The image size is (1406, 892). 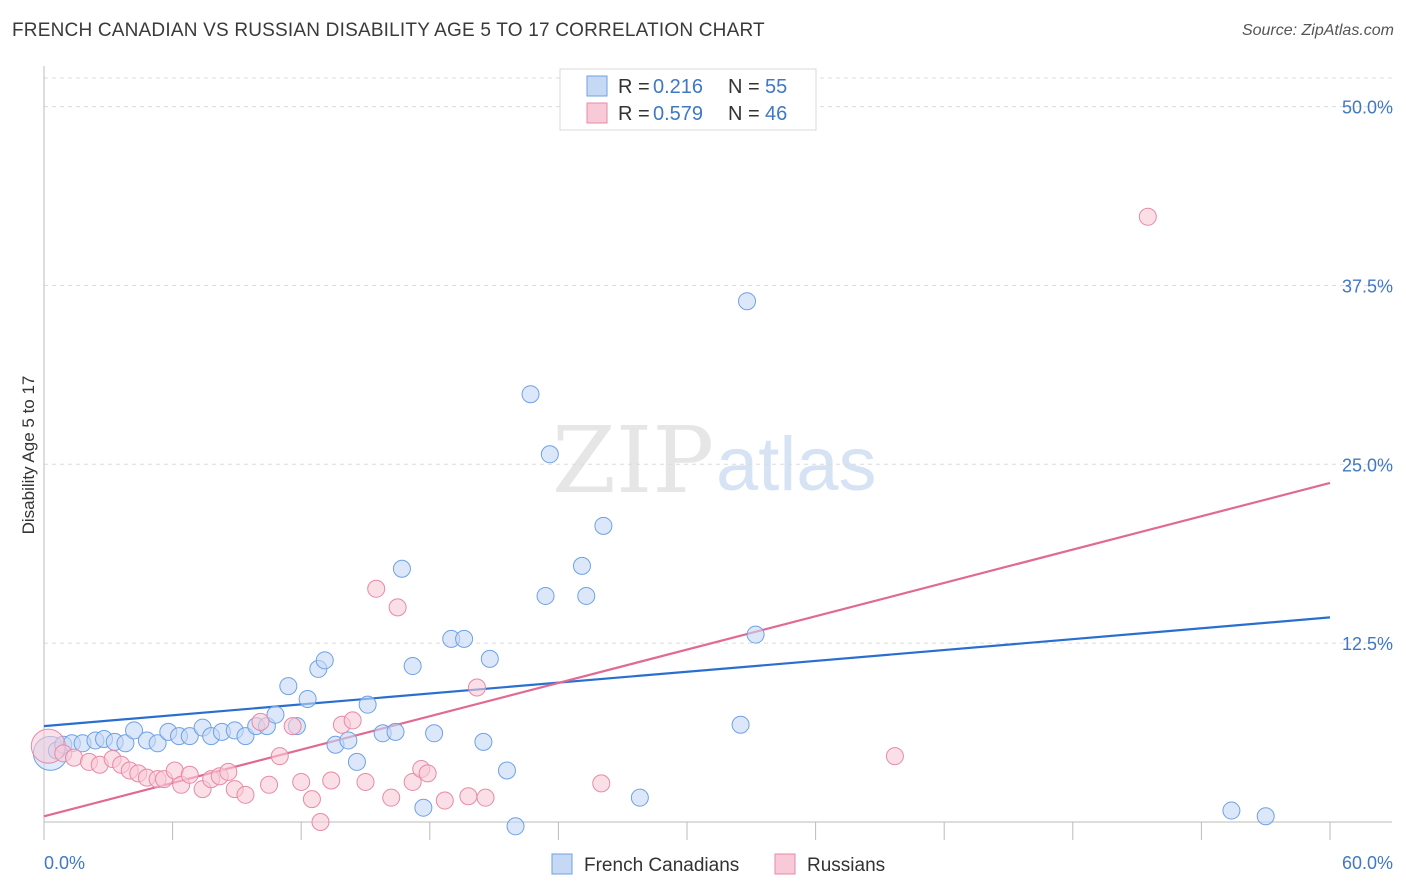 What do you see at coordinates (678, 87) in the screenshot?
I see `legend-r-value-french-canadians: 0.216` at bounding box center [678, 87].